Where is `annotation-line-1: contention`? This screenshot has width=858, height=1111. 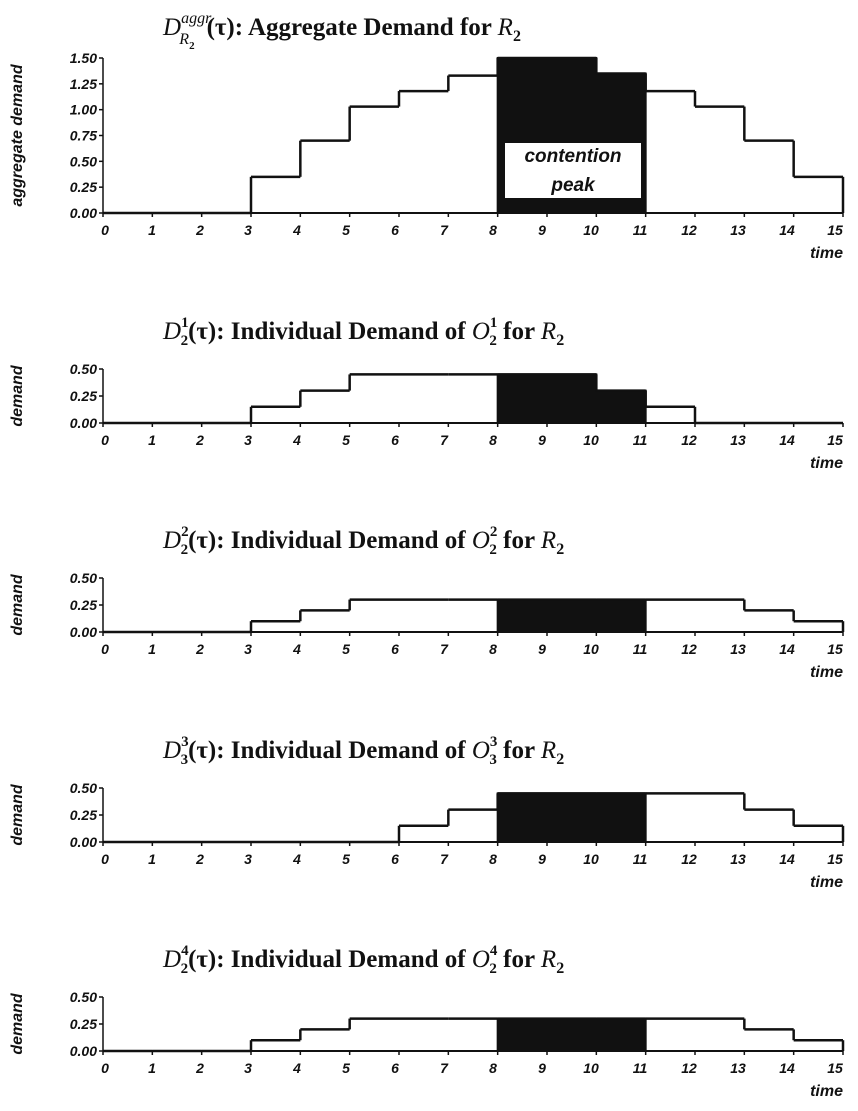
annotation-line-1: contention is located at coordinates (572, 156).